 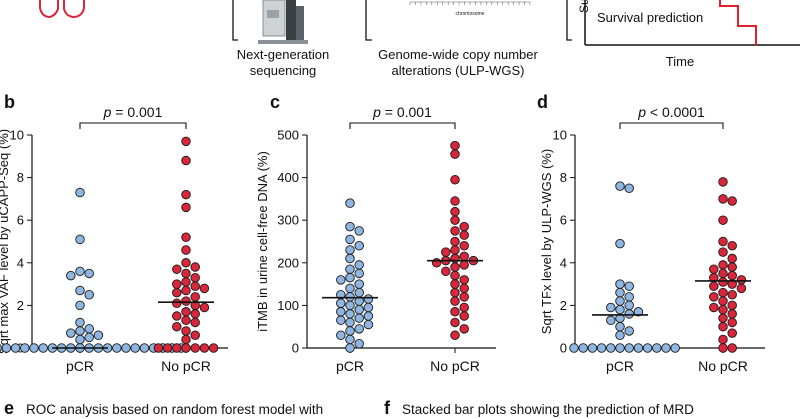 What do you see at coordinates (455, 366) in the screenshot?
I see `x-tick-label: No pCR` at bounding box center [455, 366].